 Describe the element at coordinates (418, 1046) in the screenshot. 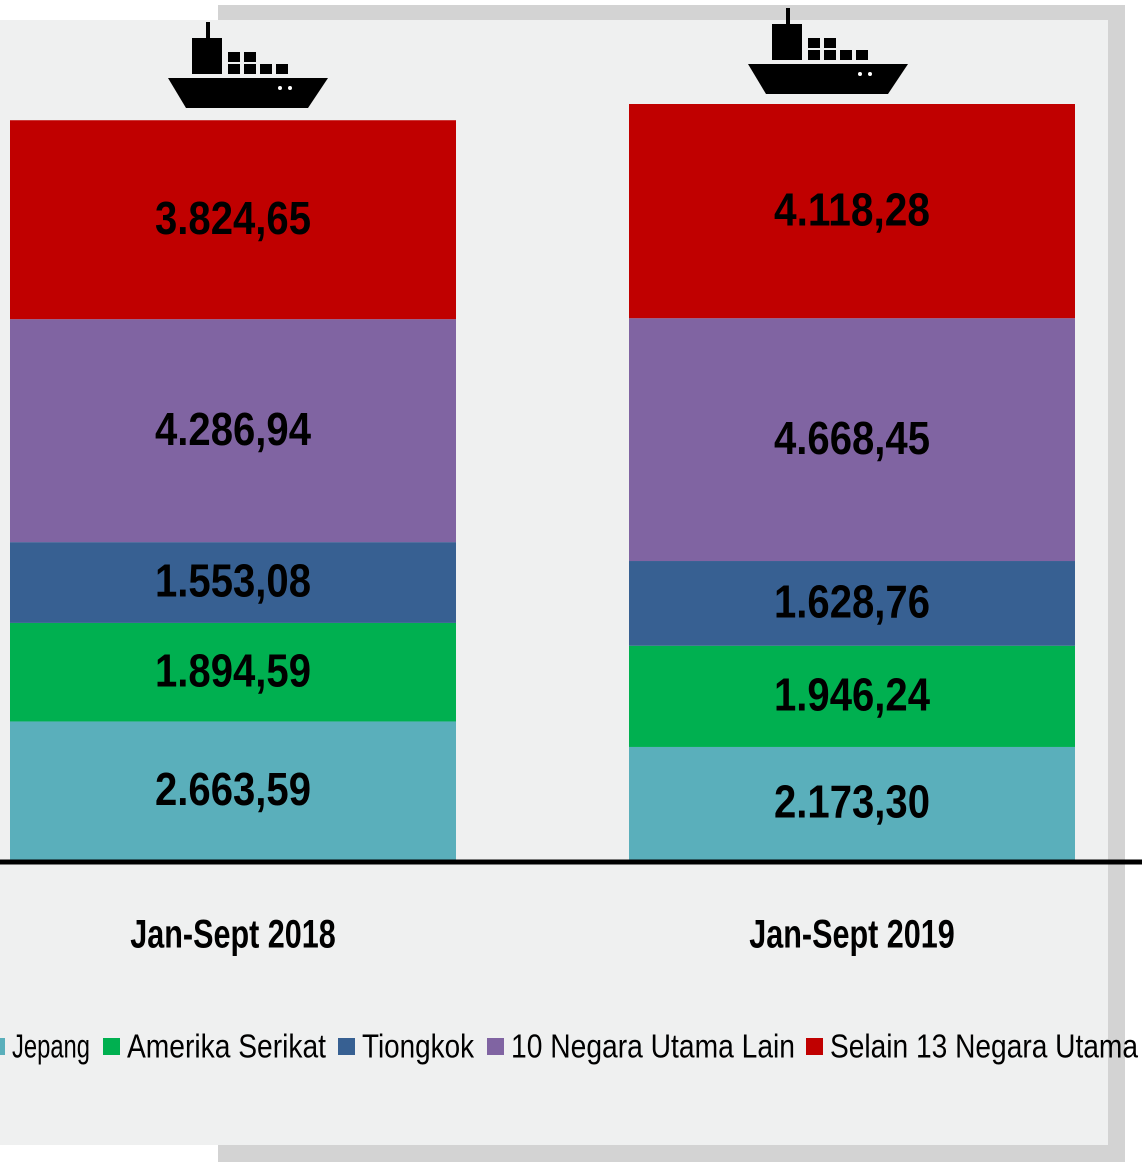

I see `legend-label: Tiongkok` at that location.